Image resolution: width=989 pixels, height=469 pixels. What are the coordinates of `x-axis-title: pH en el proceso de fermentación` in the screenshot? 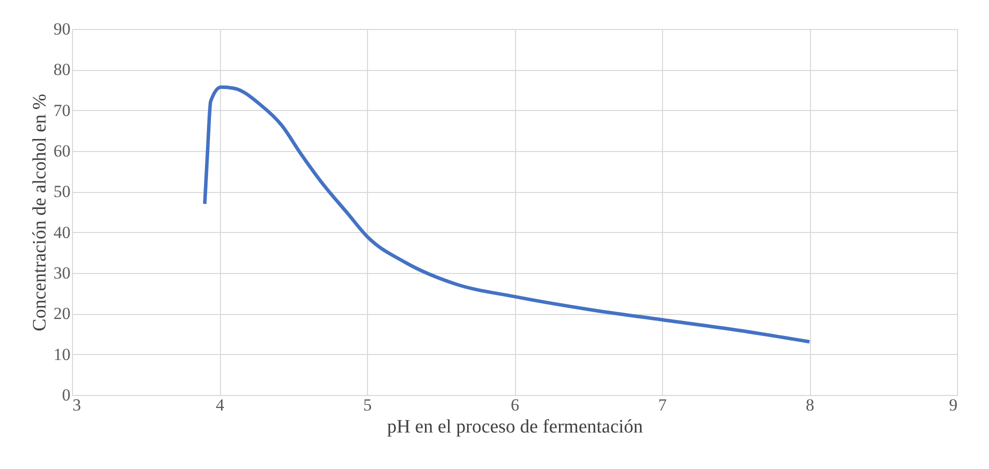 It's located at (515, 427).